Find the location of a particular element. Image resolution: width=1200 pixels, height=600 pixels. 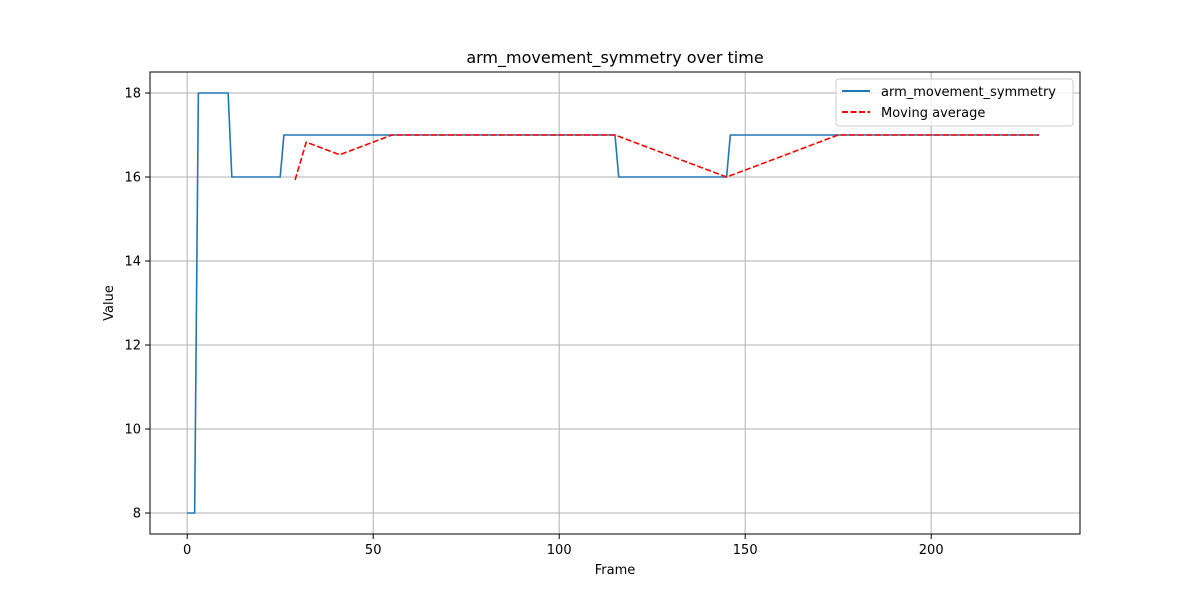

y-axis-label: Value is located at coordinates (109, 303).